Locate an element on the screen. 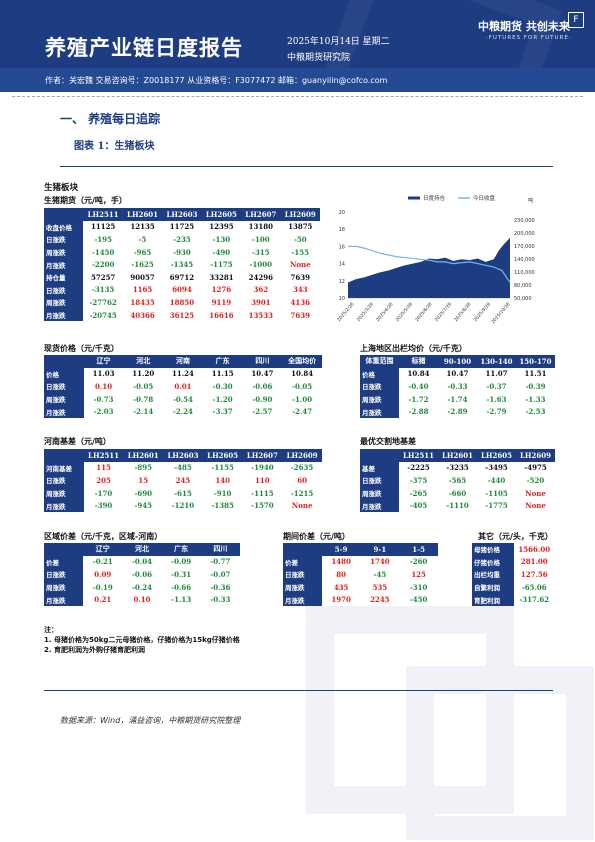 This screenshot has height=842, width=595. table-cell: -1.63 is located at coordinates (496, 399).